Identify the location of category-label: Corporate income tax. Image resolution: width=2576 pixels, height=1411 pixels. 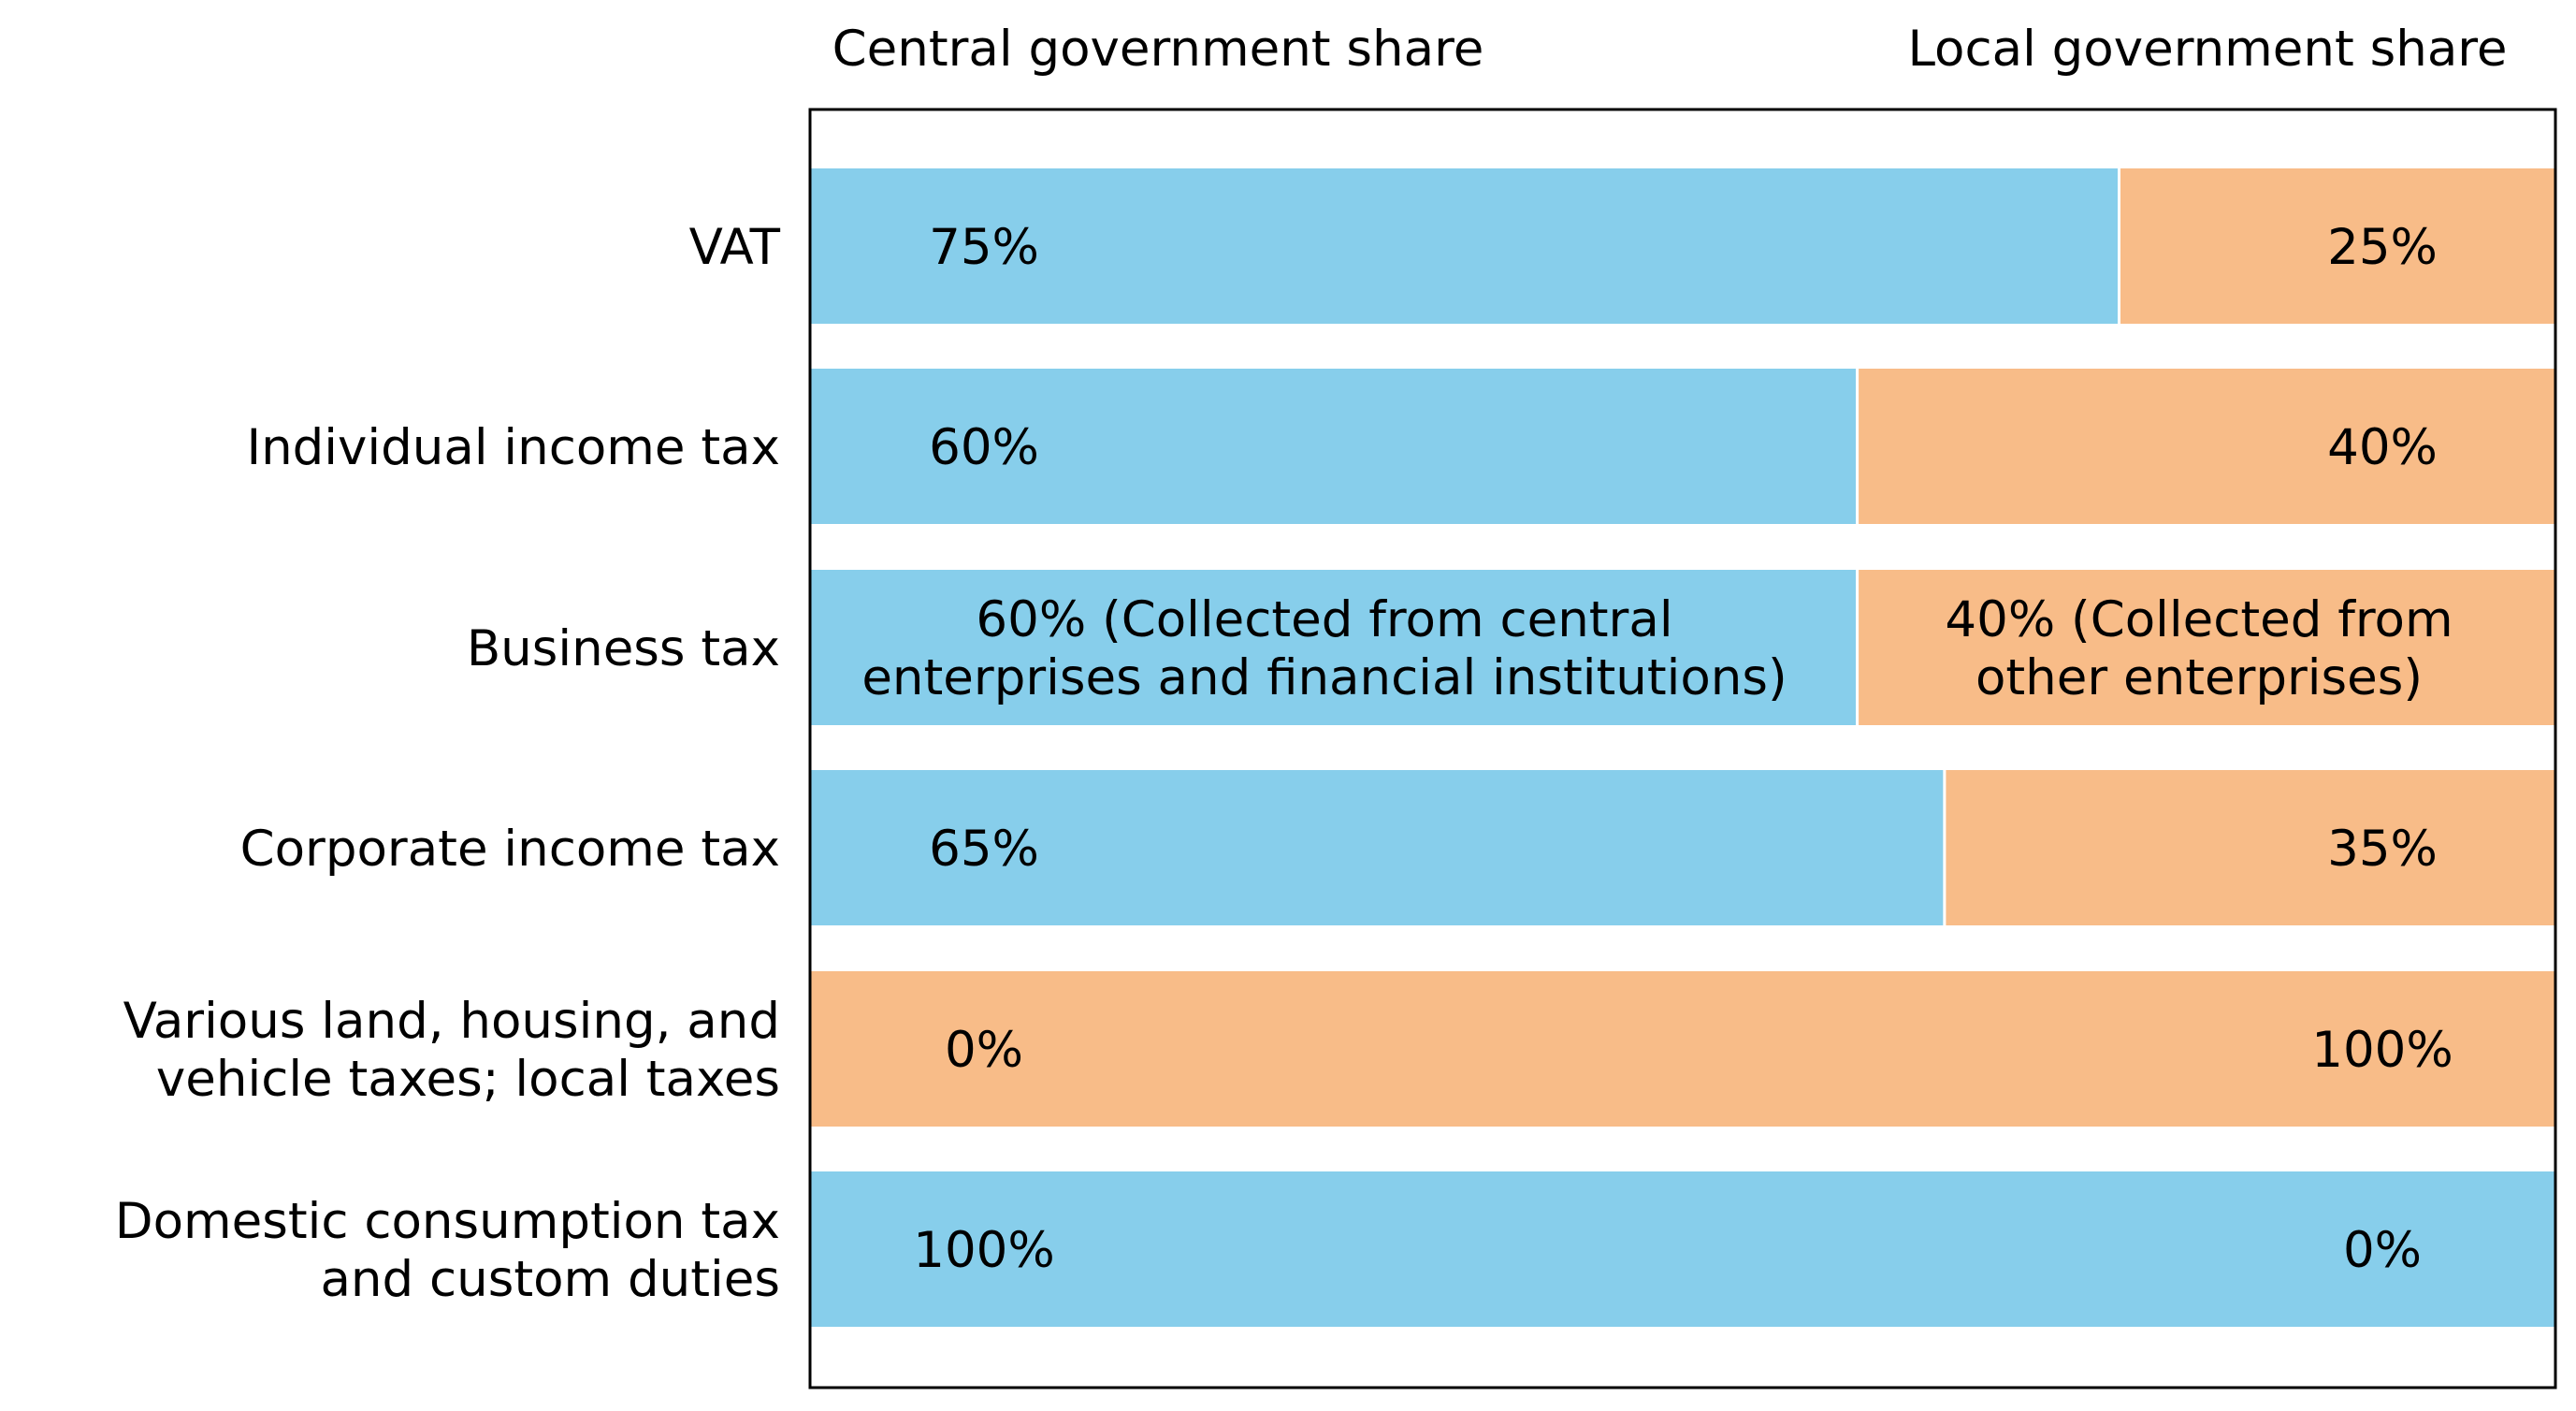
(510, 850).